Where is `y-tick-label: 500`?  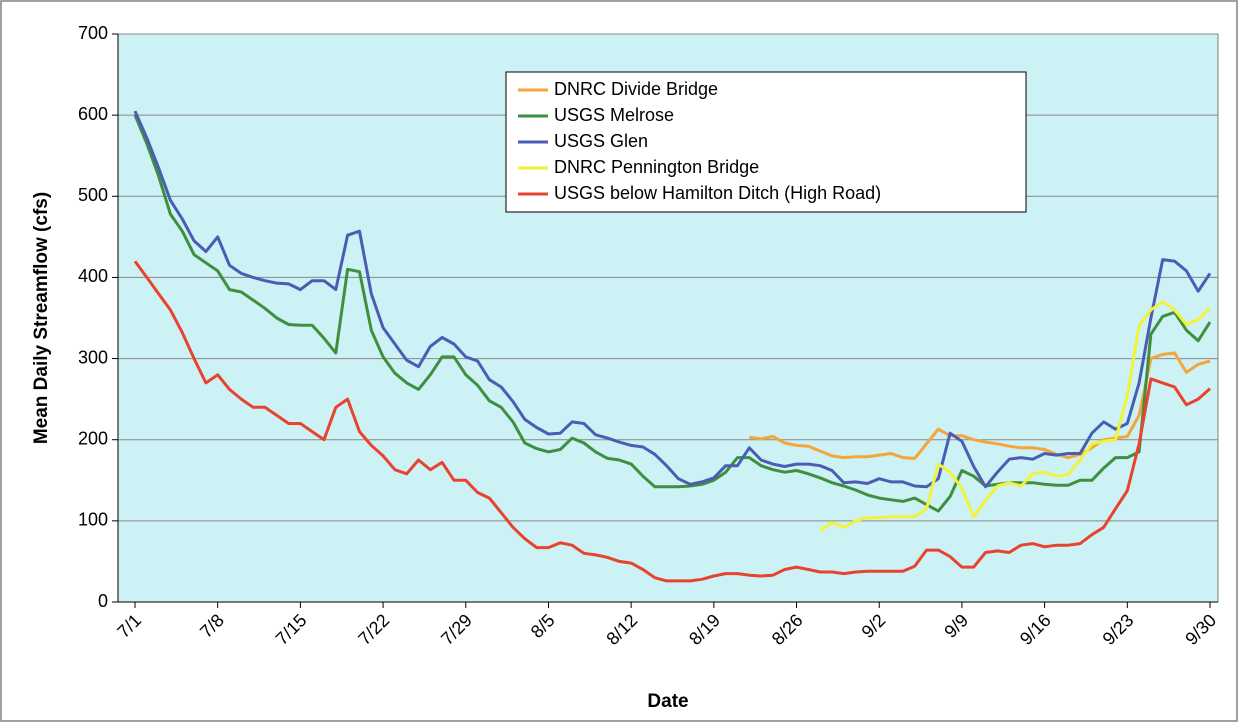
y-tick-label: 500 is located at coordinates (93, 195).